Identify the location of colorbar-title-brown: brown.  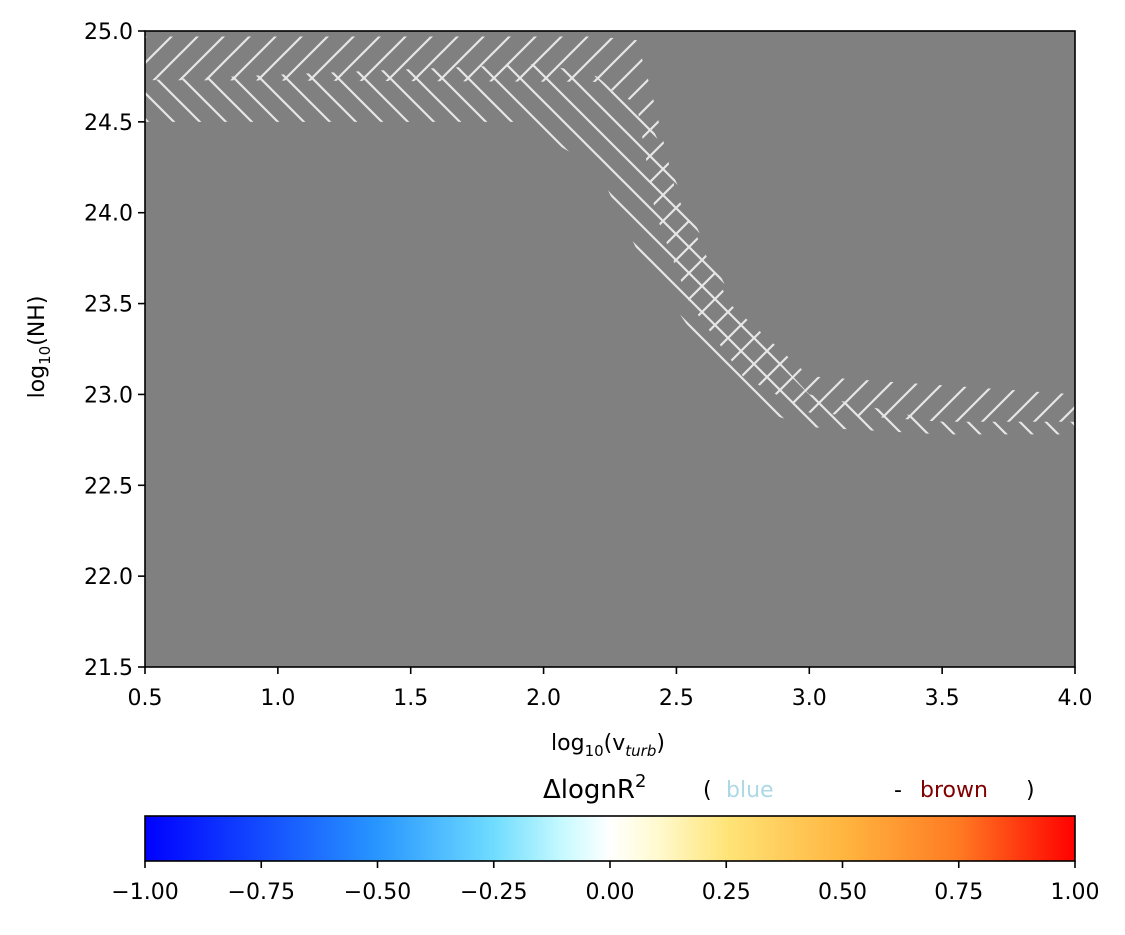
(954, 790).